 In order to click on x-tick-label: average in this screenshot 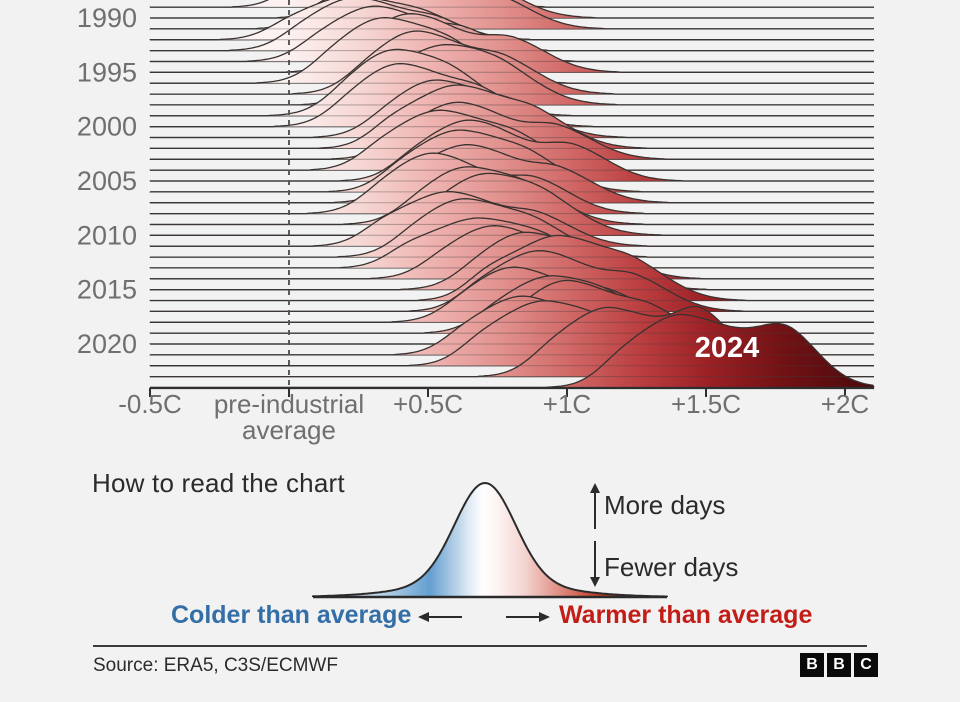, I will do `click(289, 430)`.